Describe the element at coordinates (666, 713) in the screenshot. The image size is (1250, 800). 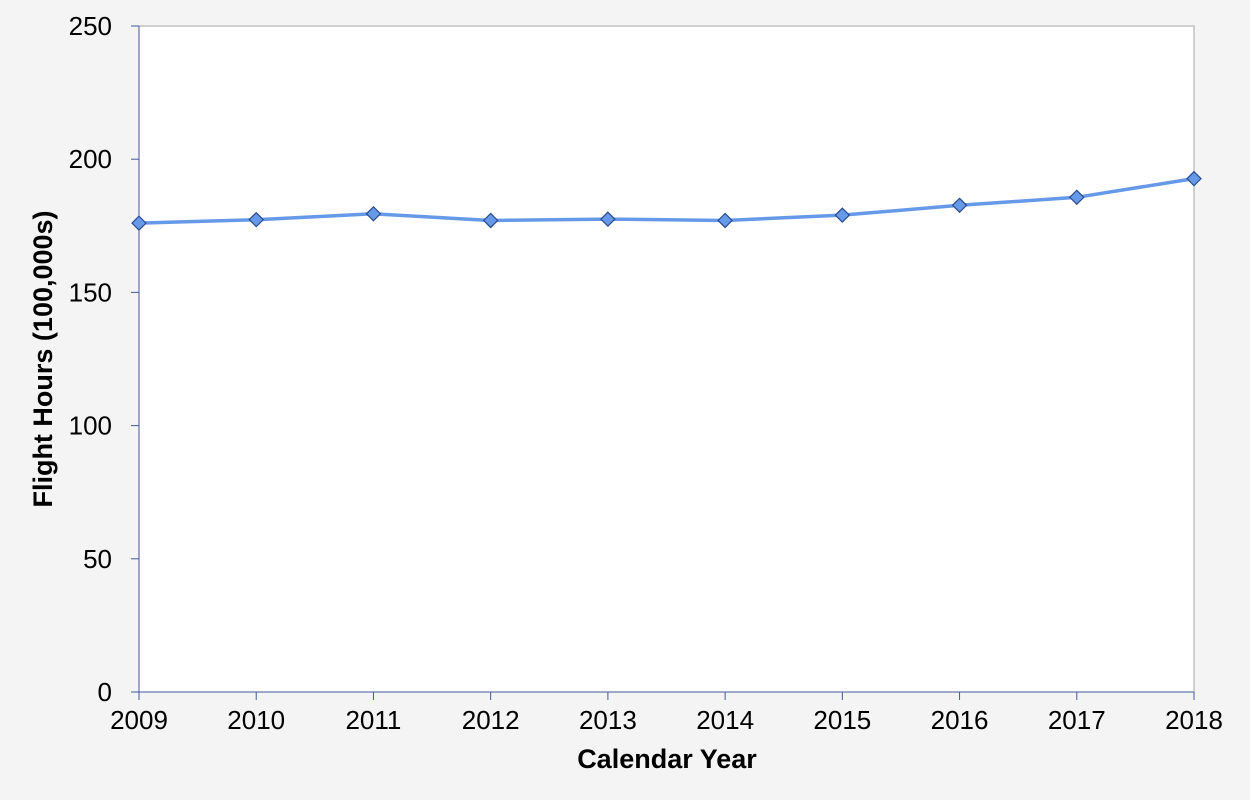
I see `x-axis: 2009 2010 2011 2012 2013 2014 2015 2016 2017 2018` at that location.